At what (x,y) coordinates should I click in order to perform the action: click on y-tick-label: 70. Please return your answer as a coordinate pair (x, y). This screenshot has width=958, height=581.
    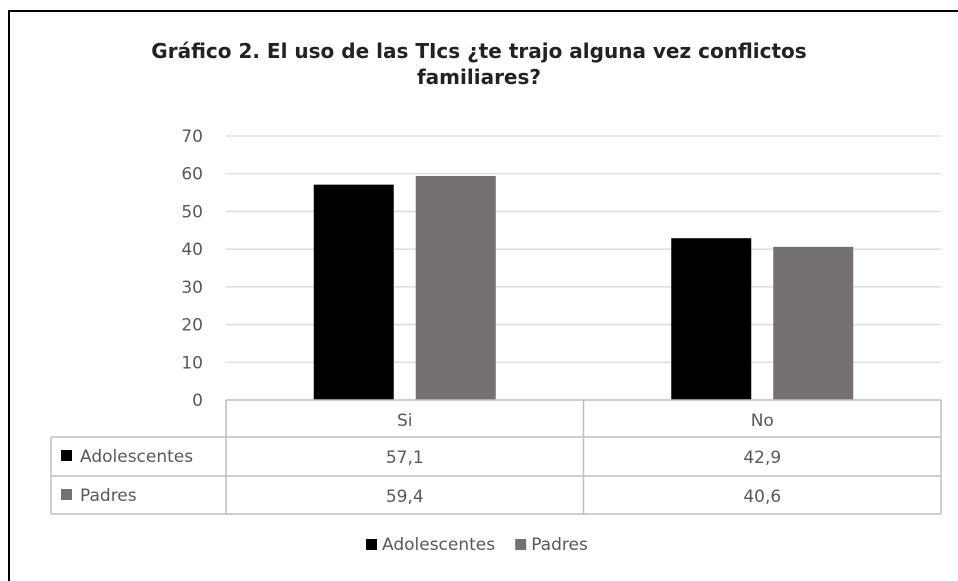
    Looking at the image, I should click on (192, 137).